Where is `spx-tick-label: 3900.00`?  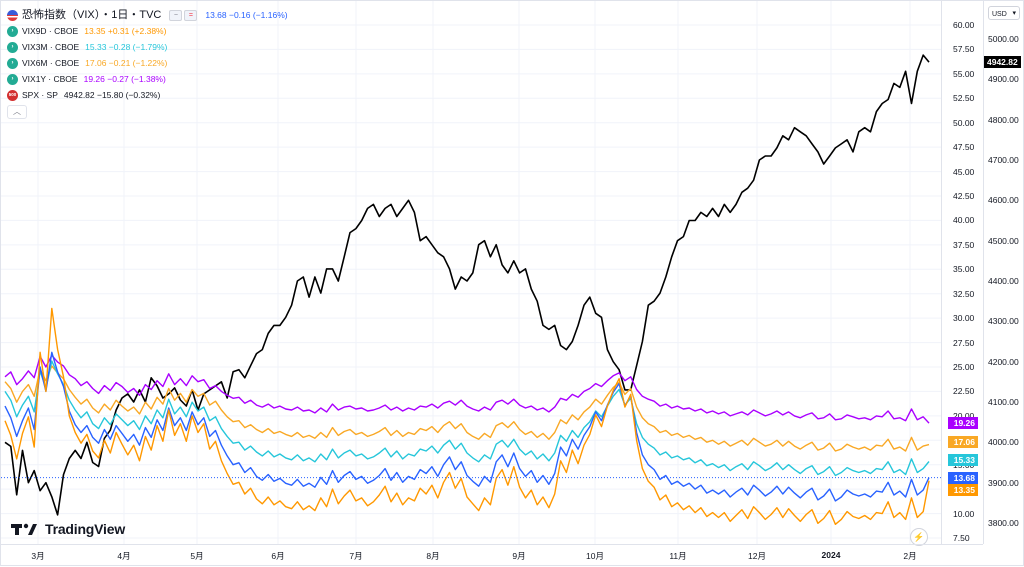
spx-tick-label: 3900.00 is located at coordinates (1003, 482).